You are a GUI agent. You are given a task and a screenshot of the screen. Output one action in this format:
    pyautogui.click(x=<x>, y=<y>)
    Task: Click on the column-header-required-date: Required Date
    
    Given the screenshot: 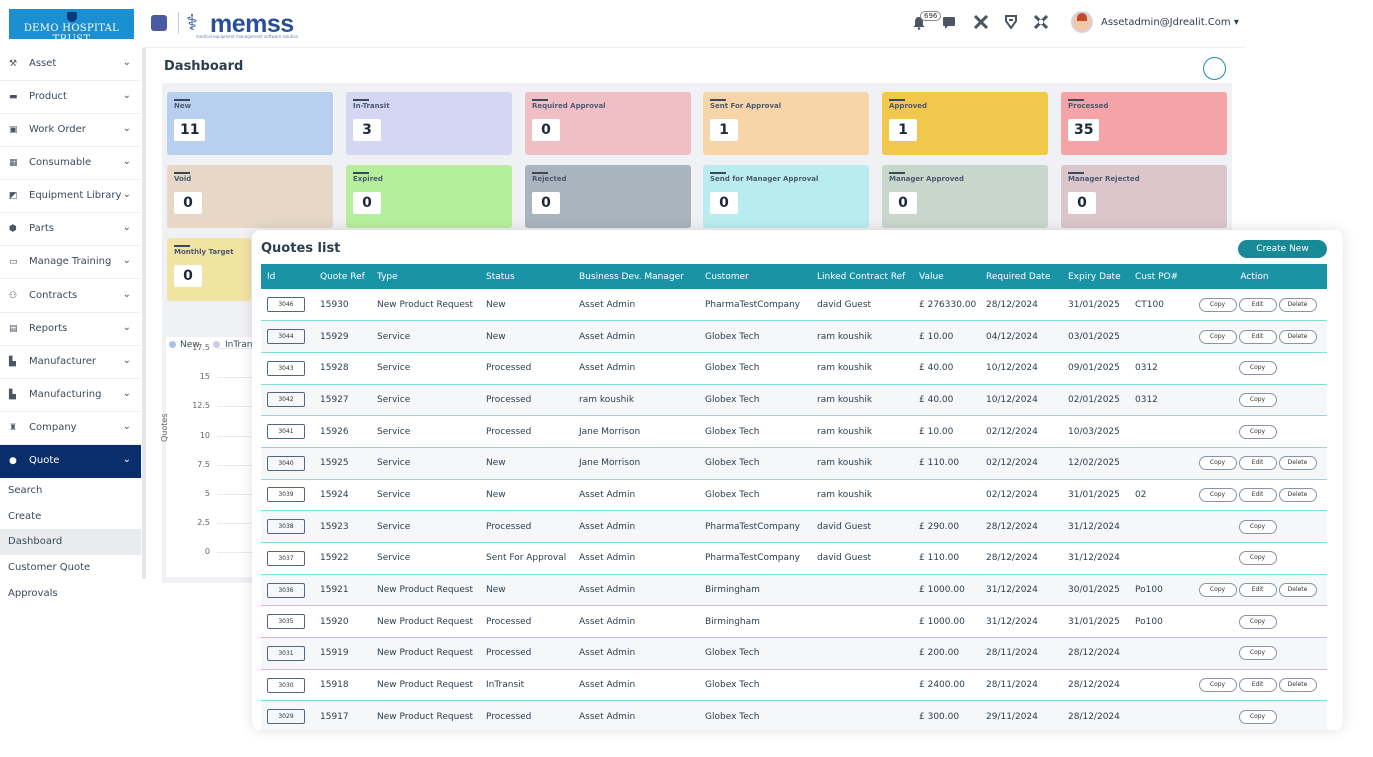 What is the action you would take?
    pyautogui.click(x=1021, y=276)
    